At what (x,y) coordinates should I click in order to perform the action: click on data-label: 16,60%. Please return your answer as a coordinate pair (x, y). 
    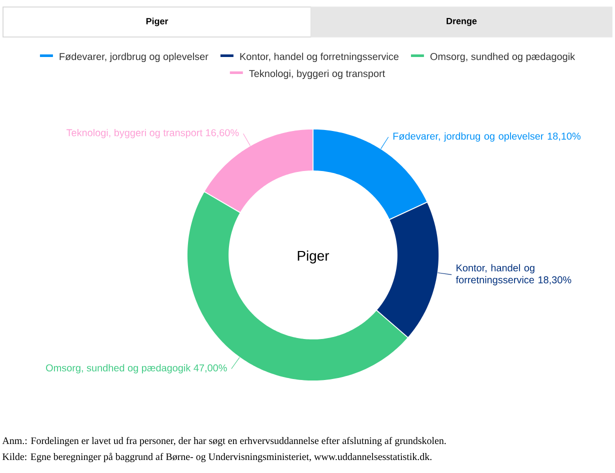
    Looking at the image, I should click on (222, 133).